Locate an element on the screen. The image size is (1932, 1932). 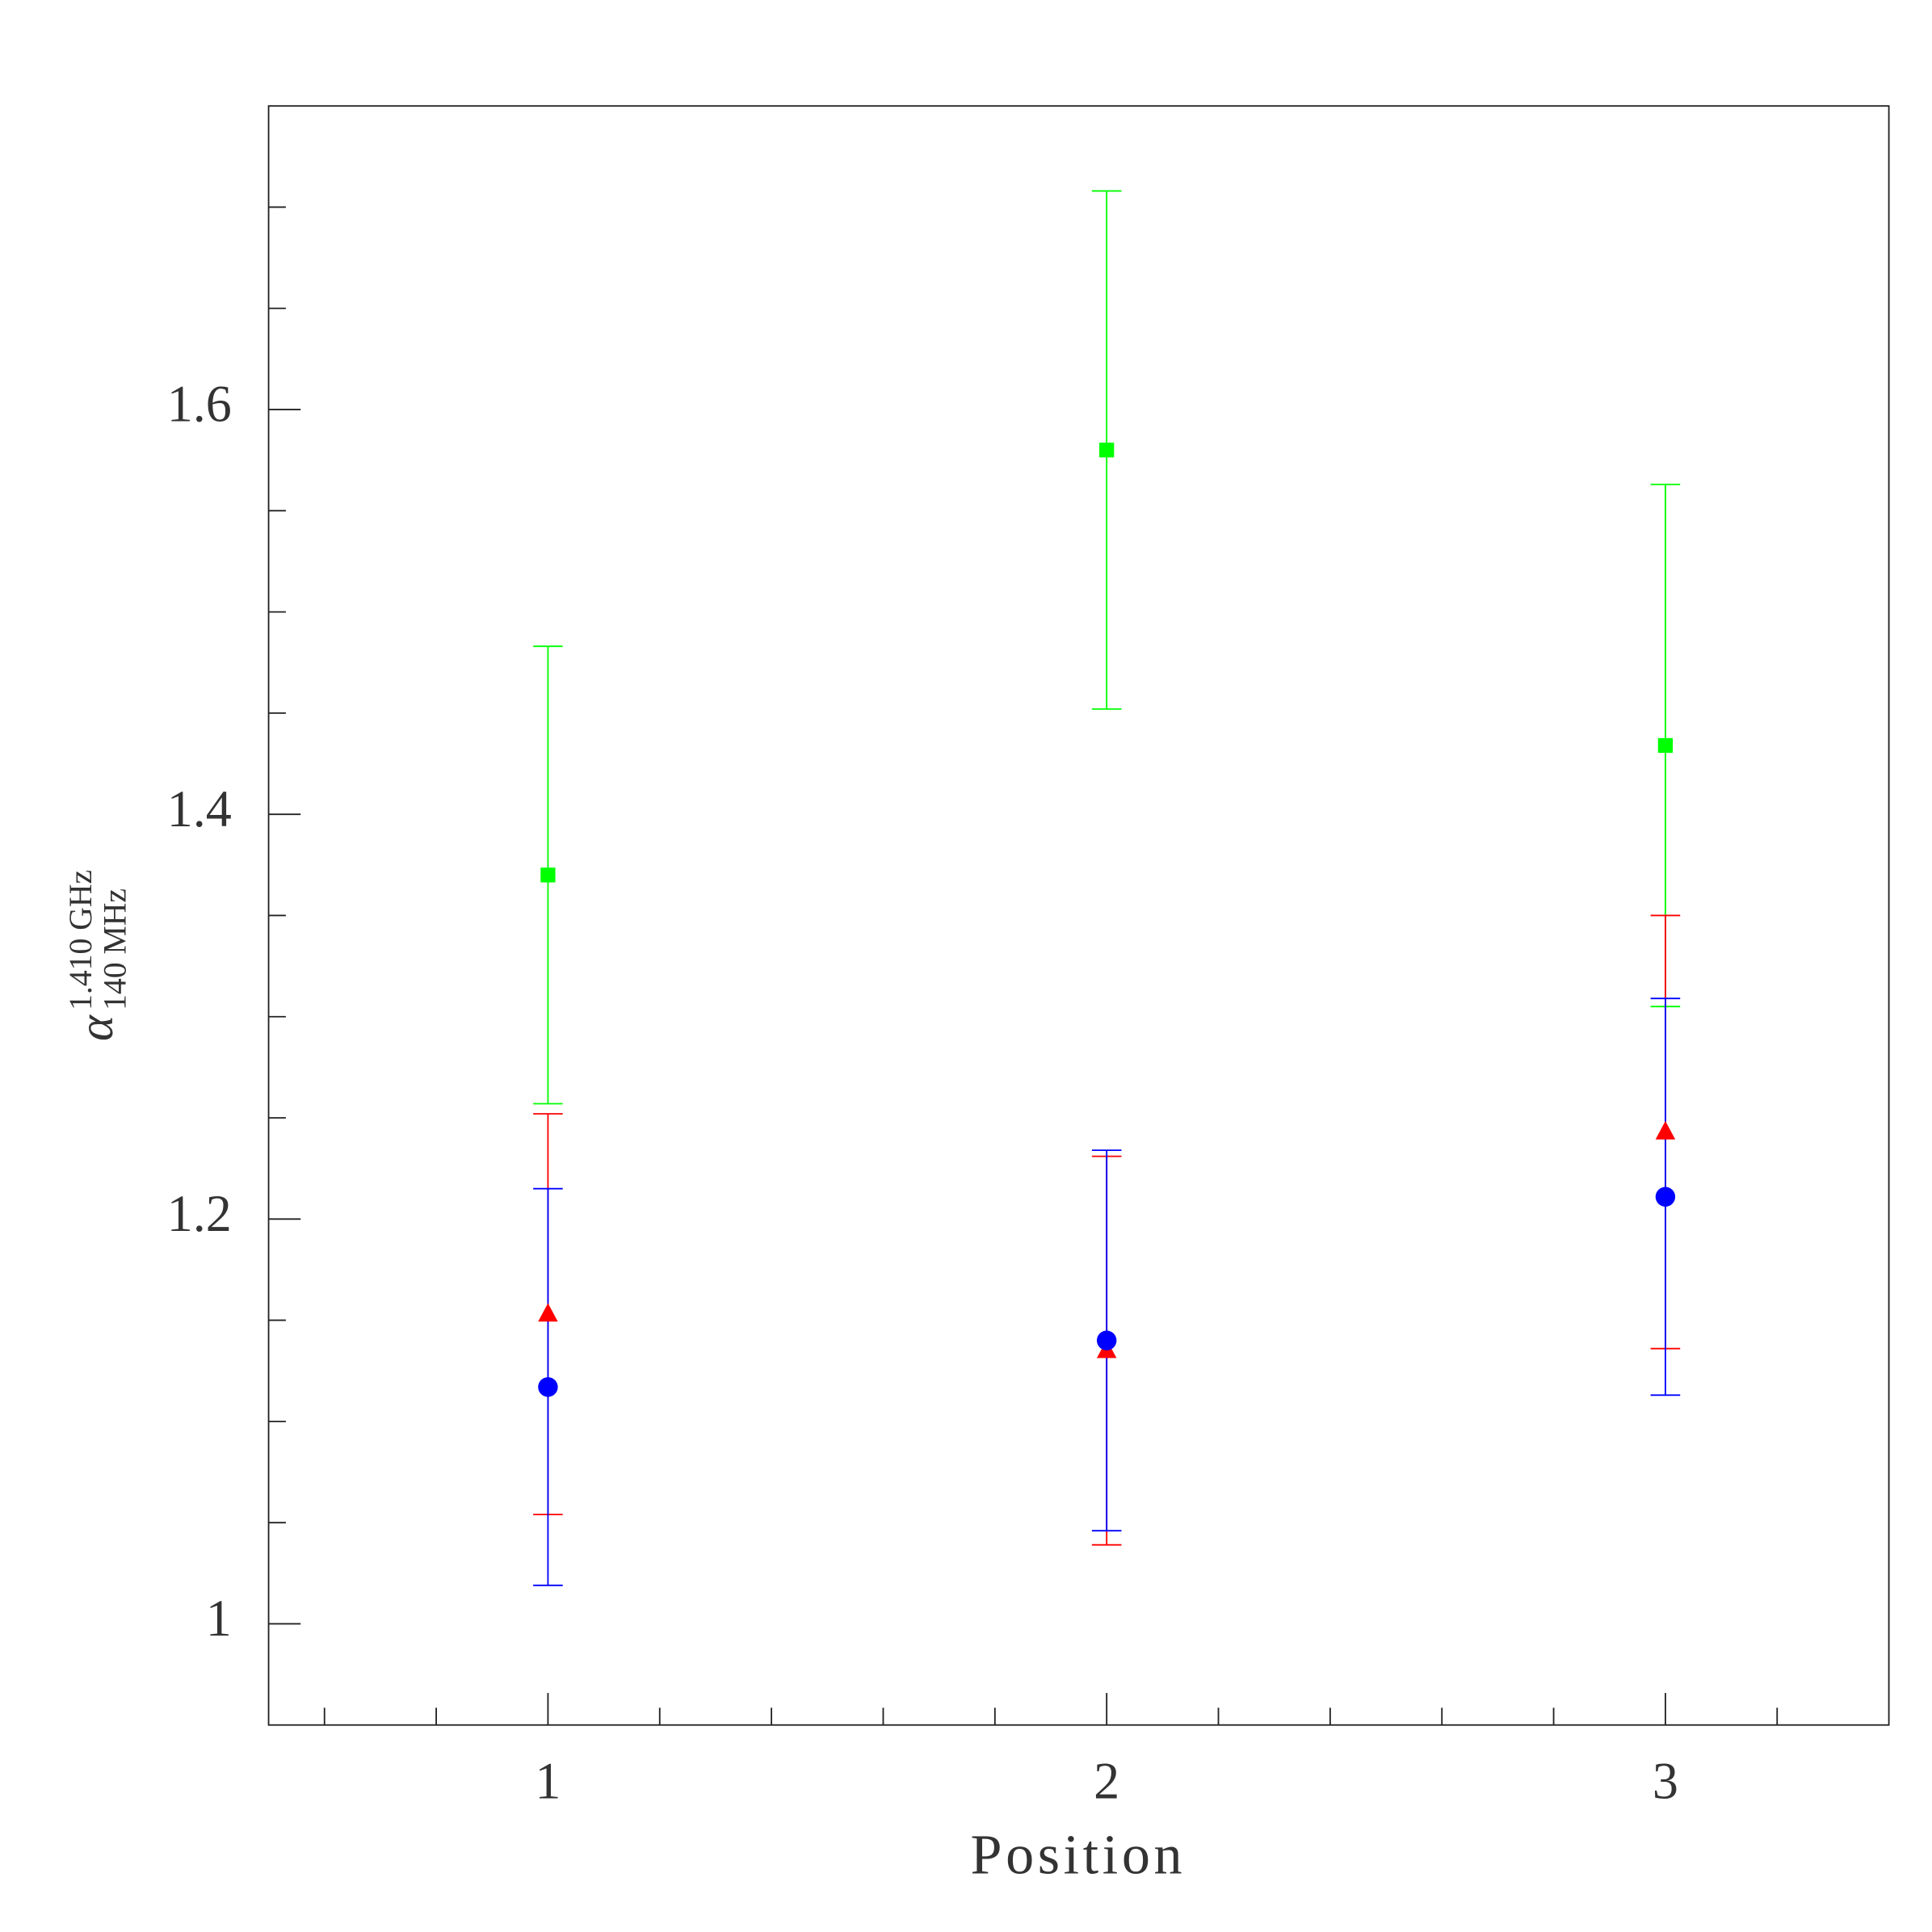
y-tick-label: 1.2 is located at coordinates (199, 1214).